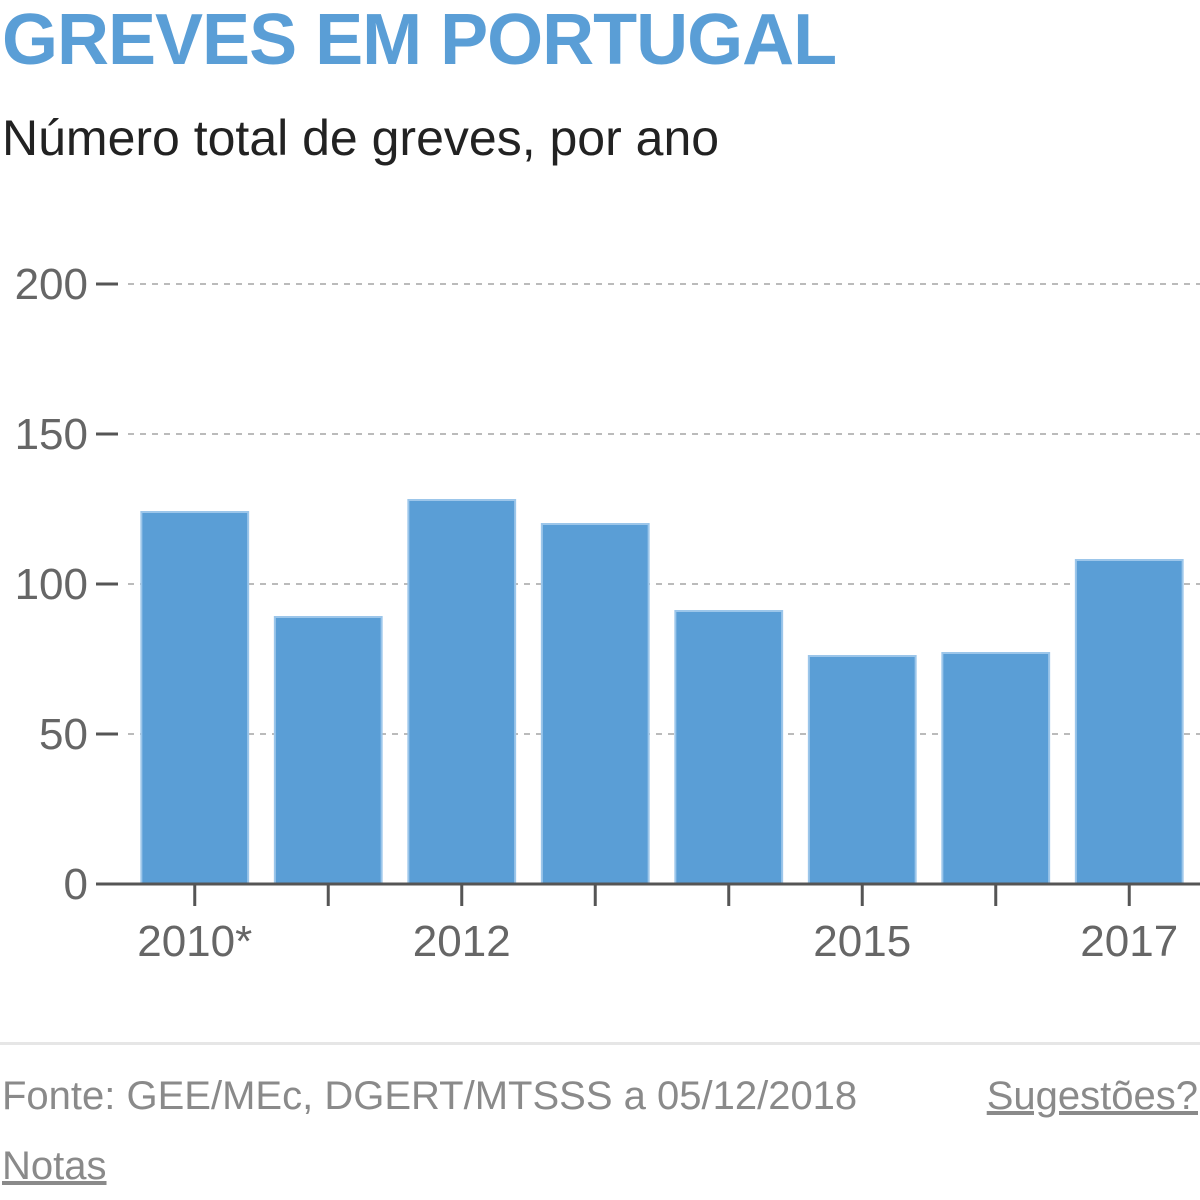 This screenshot has height=1200, width=1200. I want to click on x-tick-label: 2012, so click(462, 941).